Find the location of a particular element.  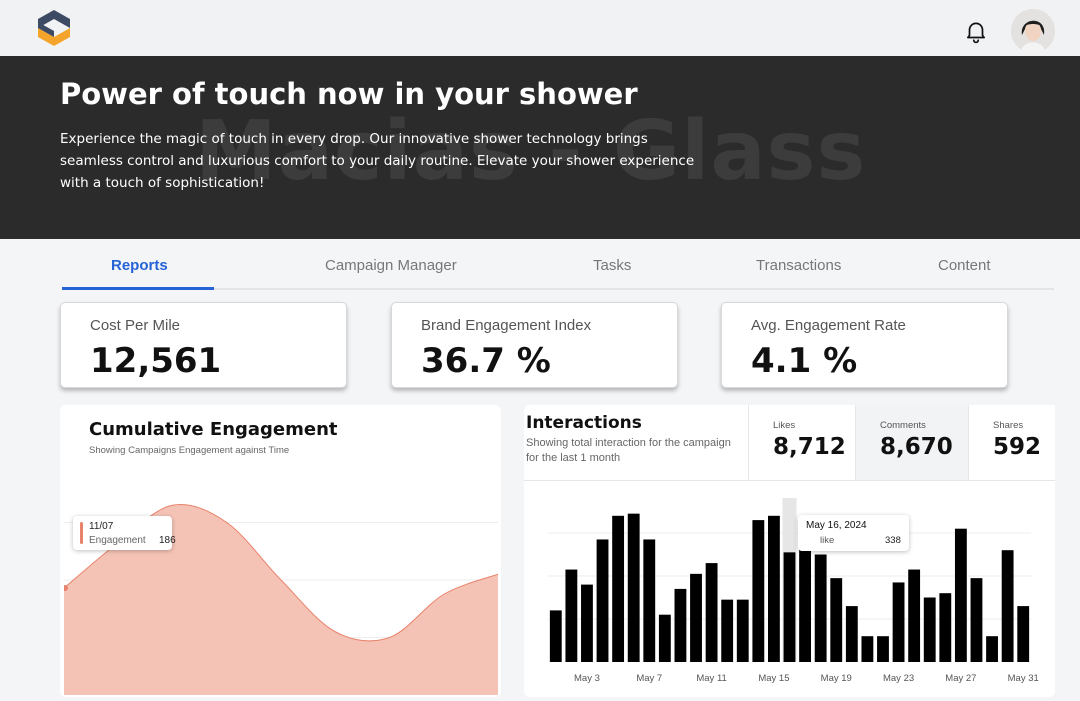

x-tick-label: May 23 is located at coordinates (898, 678).